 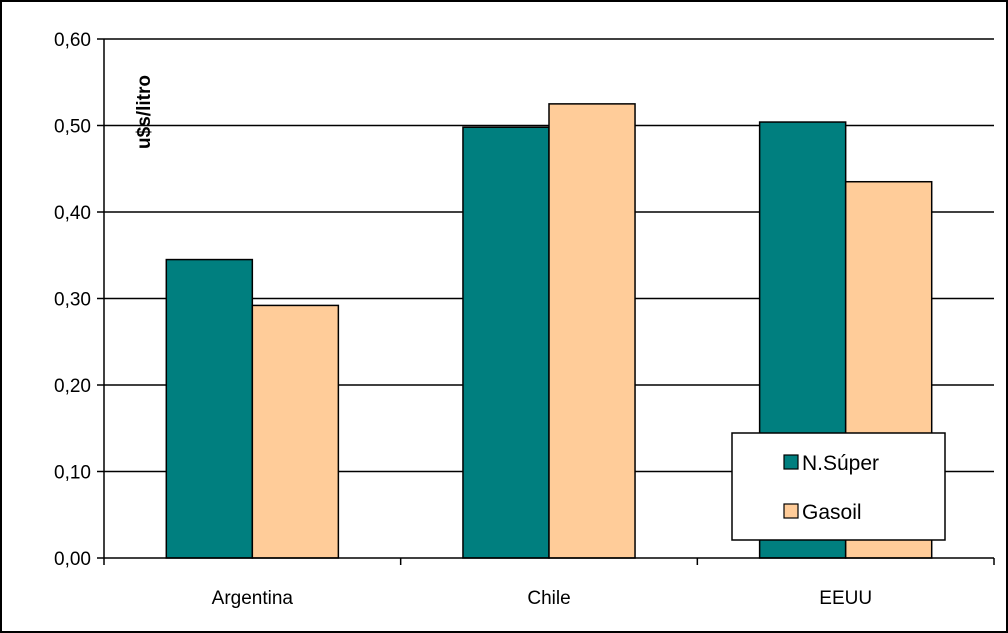 I want to click on x-tick-label: Chile, so click(x=548, y=598).